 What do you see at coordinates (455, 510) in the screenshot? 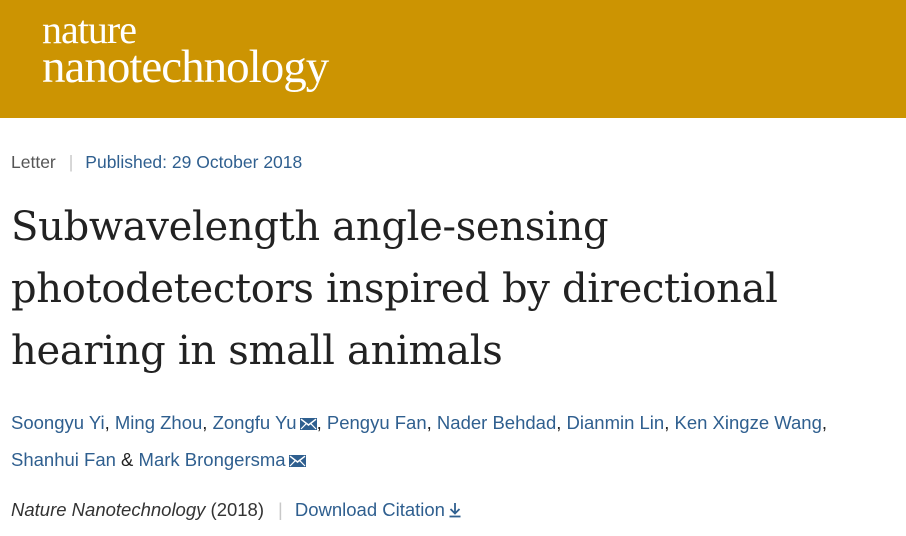
I see `download-arrow-icon` at bounding box center [455, 510].